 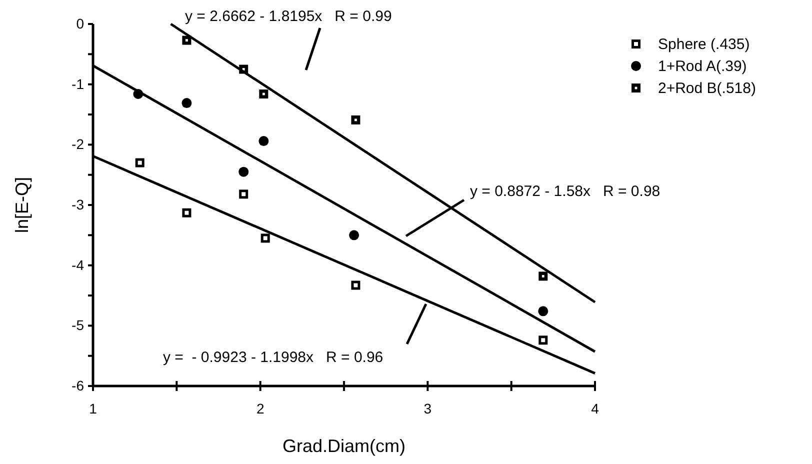 I want to click on annotation: y = 2.6662 - 1.8195x R = 0.99, so click(x=288, y=16).